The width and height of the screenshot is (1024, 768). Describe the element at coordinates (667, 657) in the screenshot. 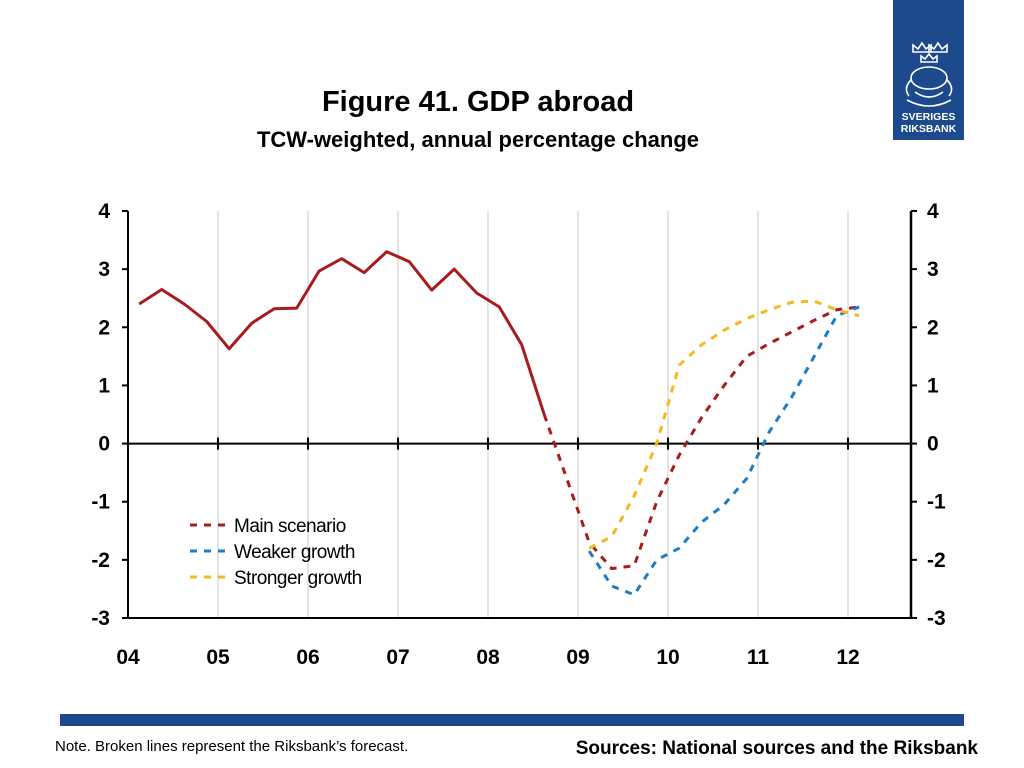

I see `x-tick-label-10: 10` at that location.